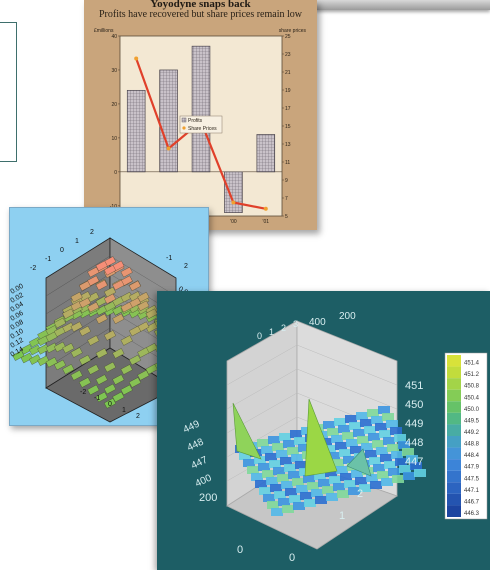  Describe the element at coordinates (295, 324) in the screenshot. I see `top-corner-tick: 3` at that location.